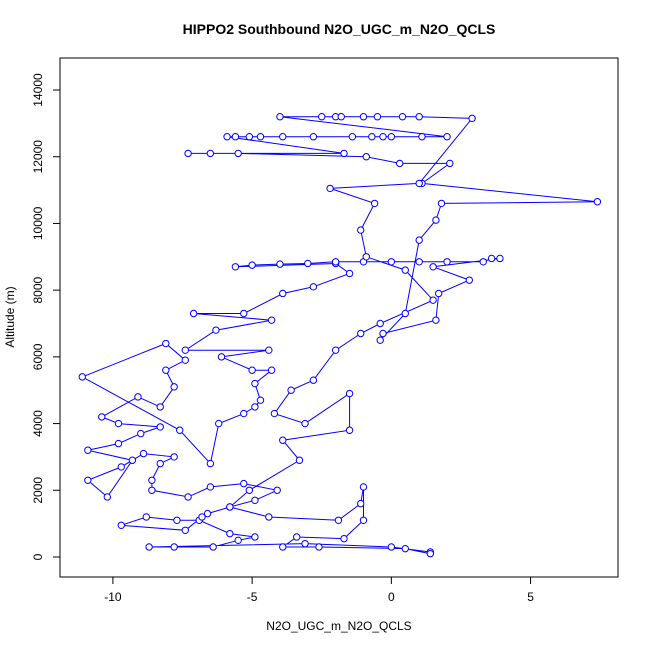  Describe the element at coordinates (38, 556) in the screenshot. I see `y-tick-label: 0` at that location.